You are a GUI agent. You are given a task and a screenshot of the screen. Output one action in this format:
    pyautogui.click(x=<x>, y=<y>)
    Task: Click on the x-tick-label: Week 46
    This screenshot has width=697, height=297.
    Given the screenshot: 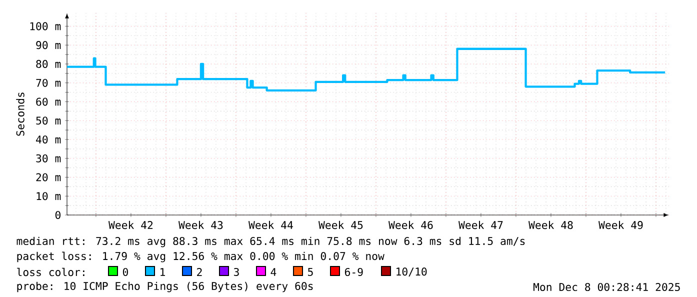 What is the action you would take?
    pyautogui.click(x=410, y=225)
    